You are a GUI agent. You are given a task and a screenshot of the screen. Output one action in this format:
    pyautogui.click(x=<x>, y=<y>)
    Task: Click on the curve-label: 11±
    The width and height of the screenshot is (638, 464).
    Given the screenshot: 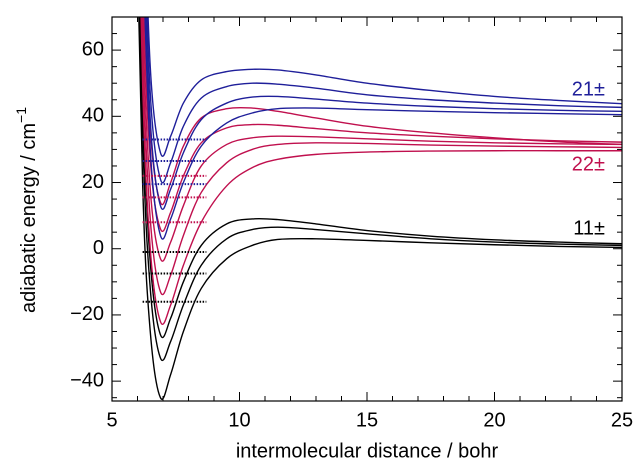 What is the action you would take?
    pyautogui.click(x=589, y=228)
    